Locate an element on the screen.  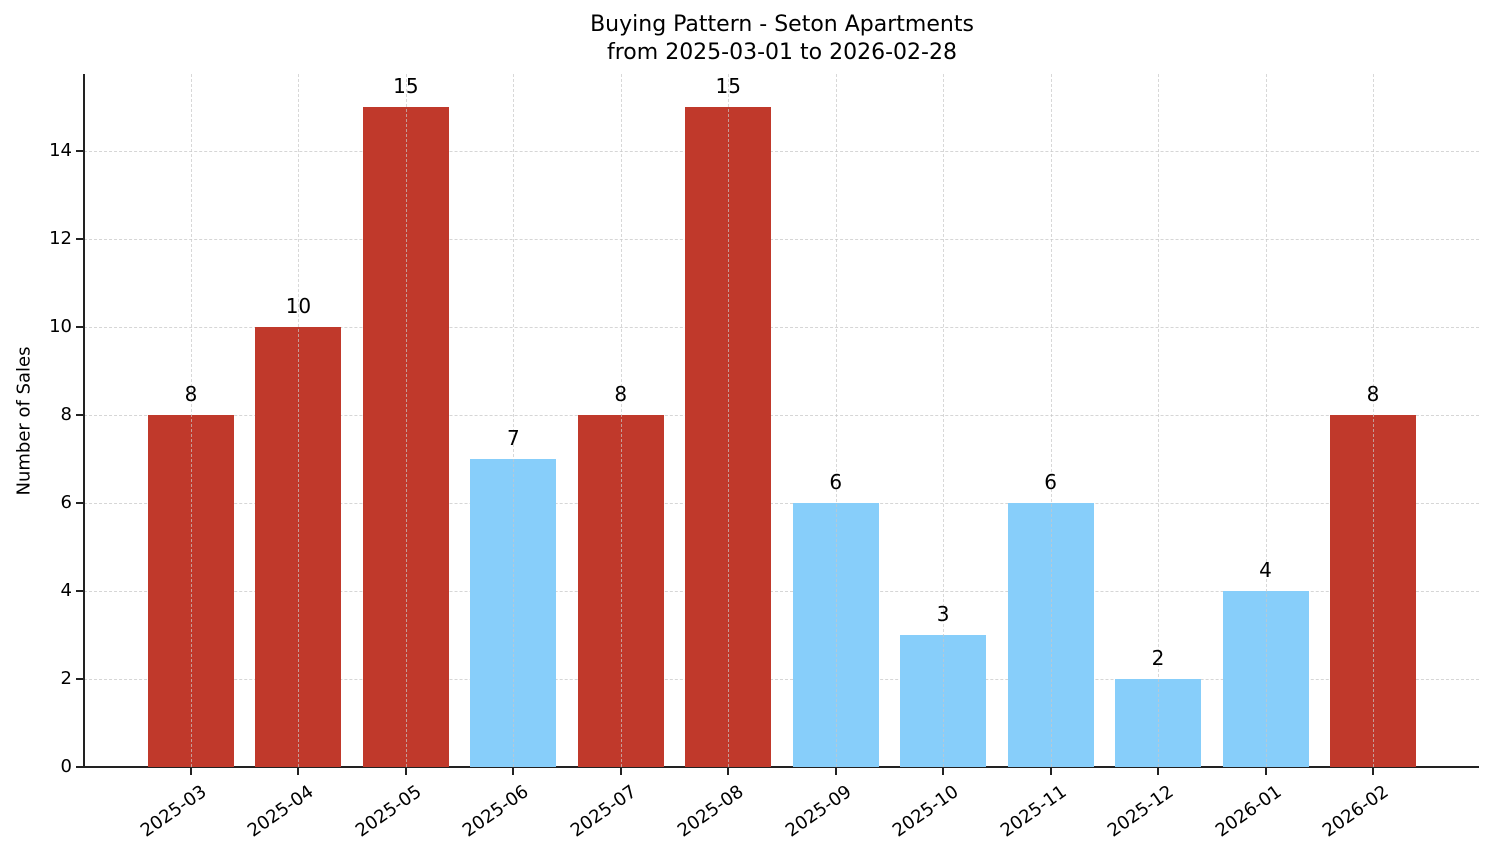
bar-value-label: 10 is located at coordinates (298, 306).